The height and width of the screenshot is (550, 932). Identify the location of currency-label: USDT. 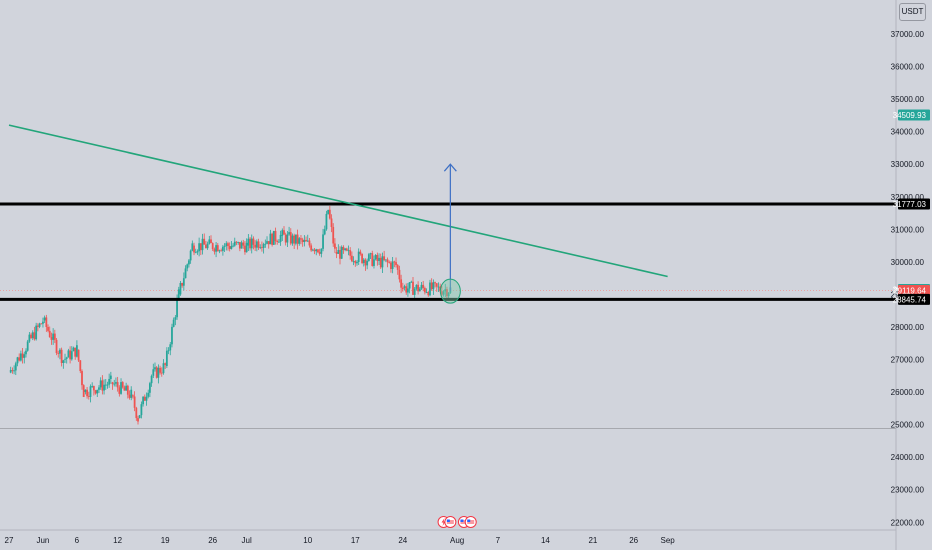
(912, 12).